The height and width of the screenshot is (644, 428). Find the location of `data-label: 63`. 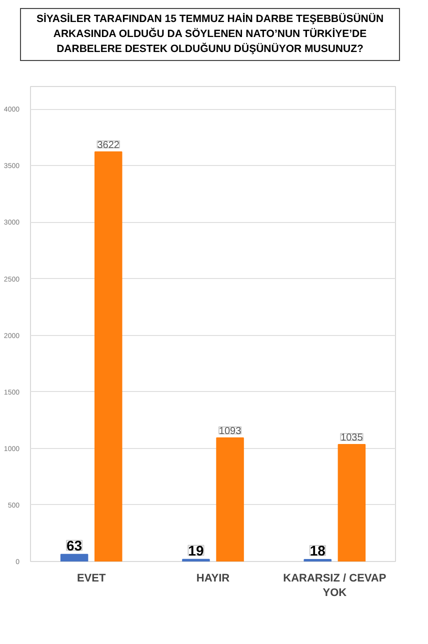

data-label: 63 is located at coordinates (74, 545).